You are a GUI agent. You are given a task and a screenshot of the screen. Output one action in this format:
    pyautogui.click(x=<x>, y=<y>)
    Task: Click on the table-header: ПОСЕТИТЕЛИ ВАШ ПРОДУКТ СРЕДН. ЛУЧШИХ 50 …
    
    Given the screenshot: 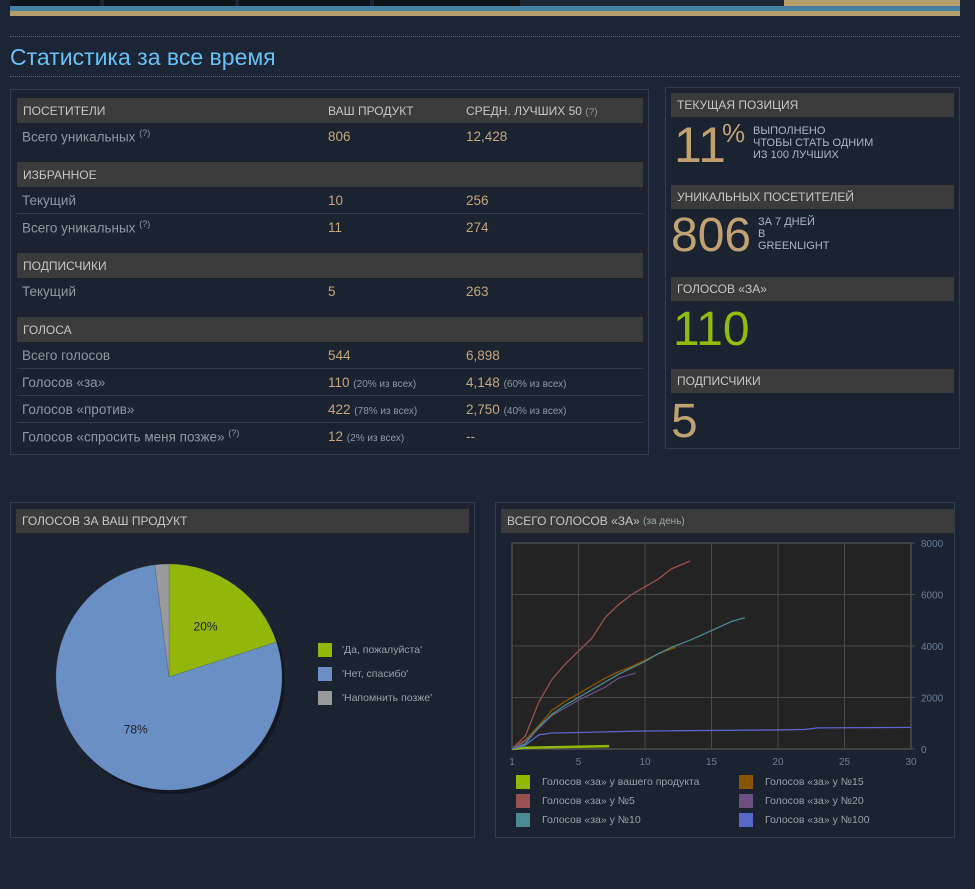 What is the action you would take?
    pyautogui.click(x=330, y=110)
    